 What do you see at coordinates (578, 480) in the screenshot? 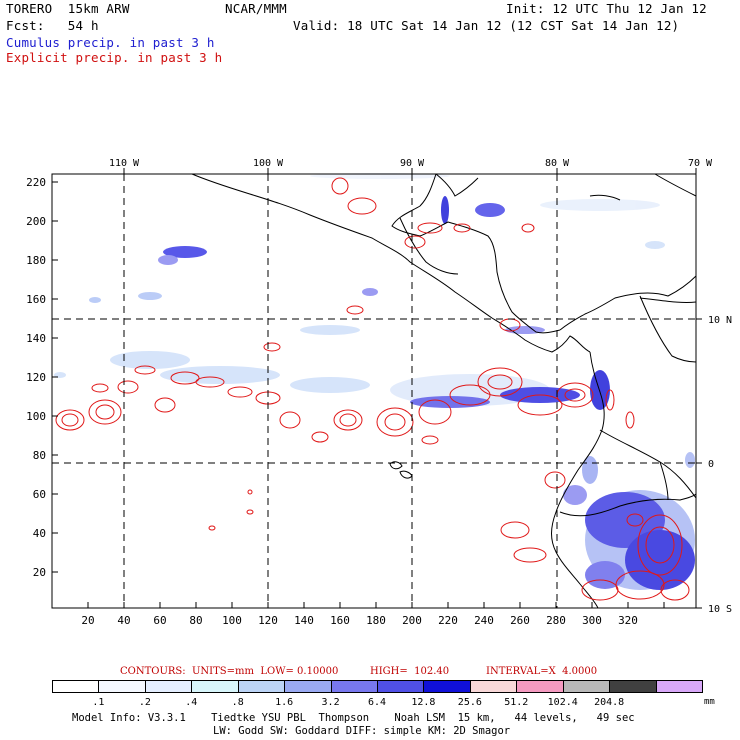
I see `coastline-south-america-west` at bounding box center [578, 480].